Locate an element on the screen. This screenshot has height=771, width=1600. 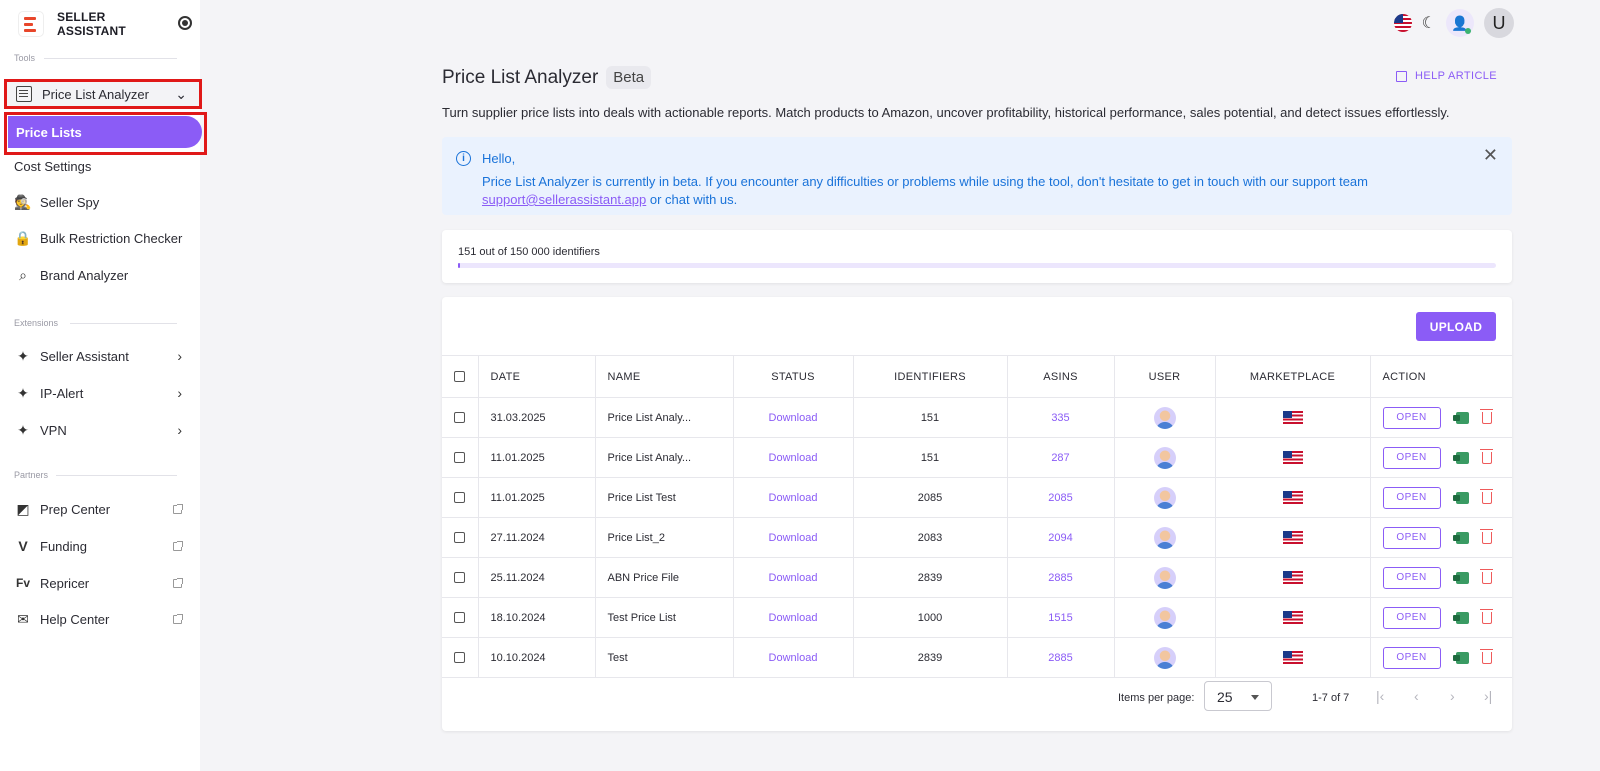
section-label-partners: Partners is located at coordinates (31, 475).